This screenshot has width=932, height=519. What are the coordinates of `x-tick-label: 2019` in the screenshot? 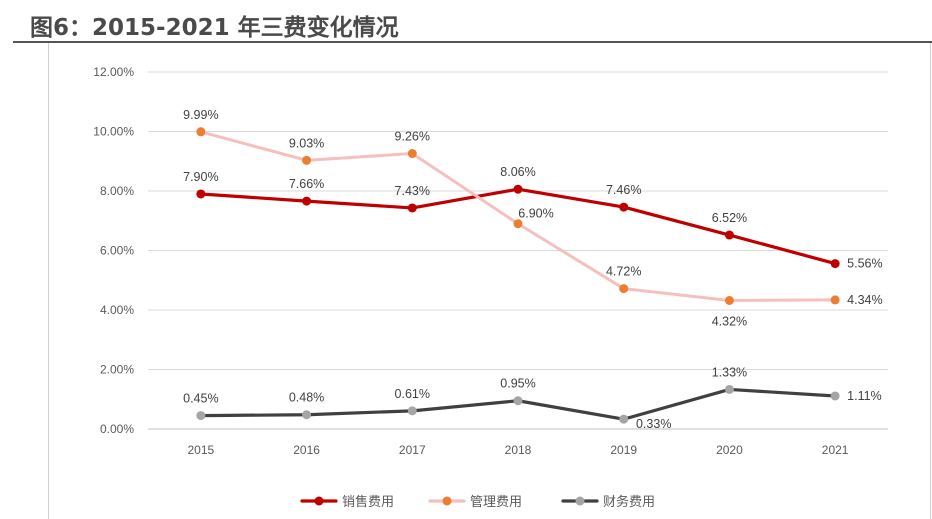 It's located at (623, 450).